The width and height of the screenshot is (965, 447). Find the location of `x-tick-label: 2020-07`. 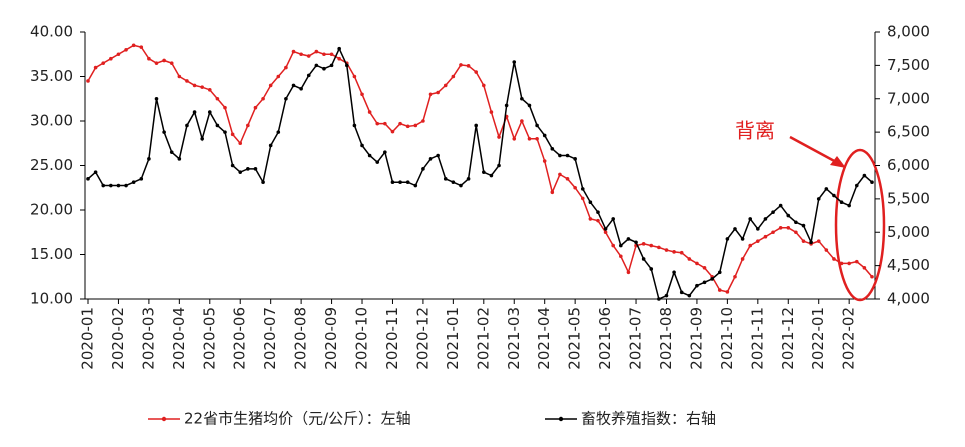

x-tick-label: 2020-07 is located at coordinates (270, 338).